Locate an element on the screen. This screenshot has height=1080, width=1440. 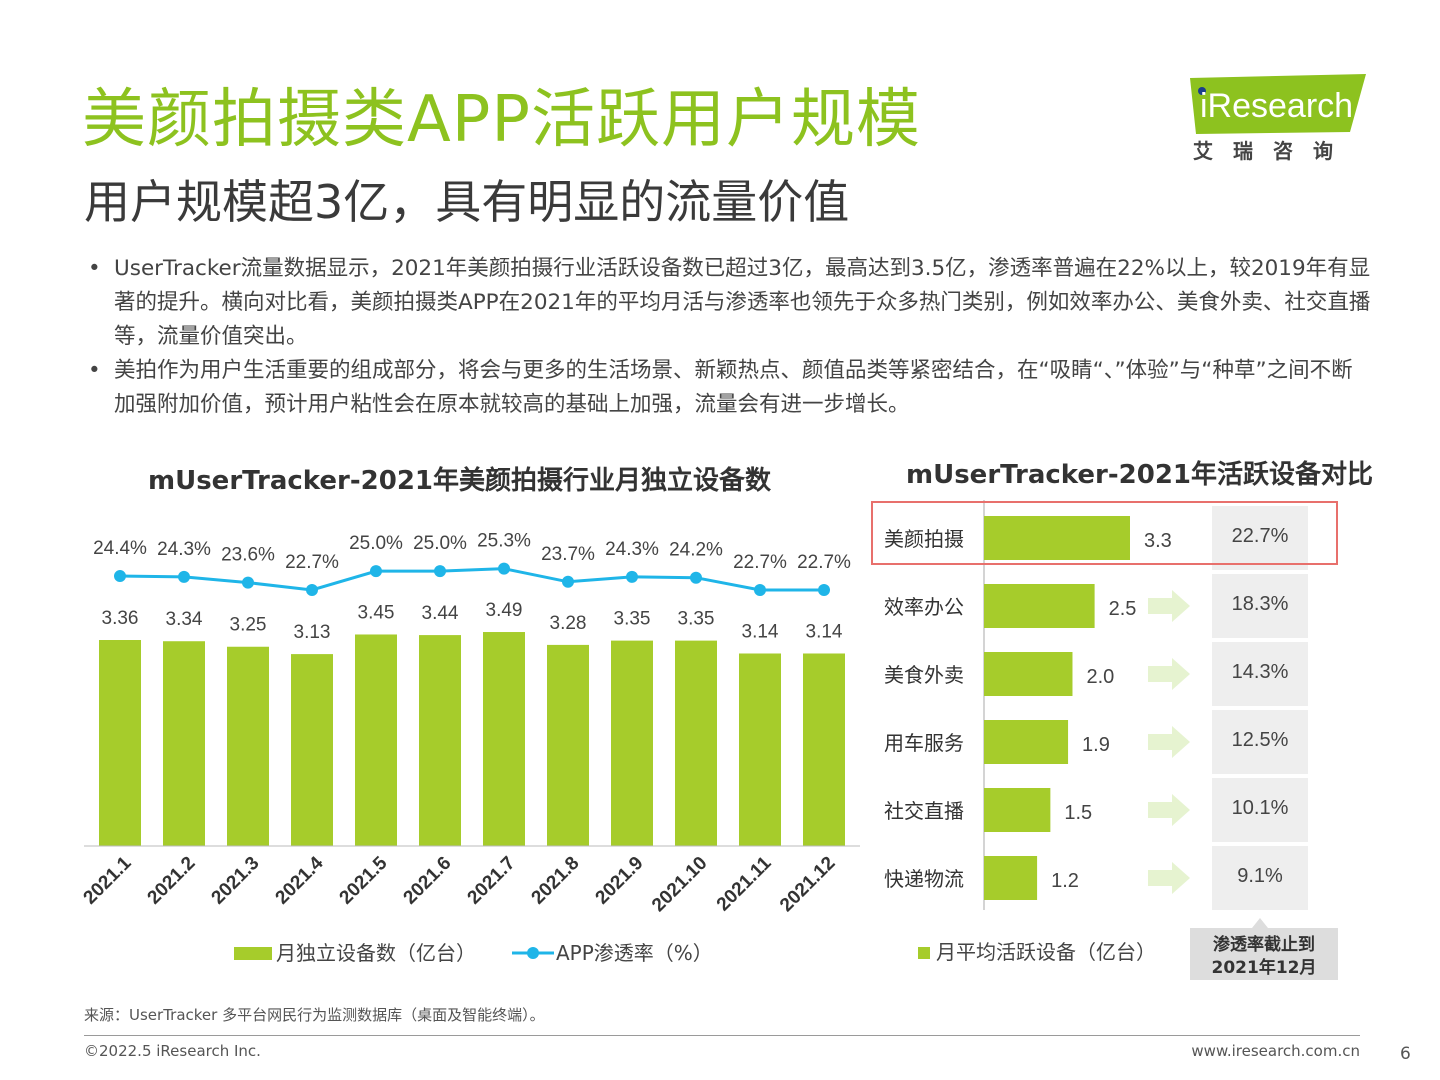
bar-value-label: 3.34 is located at coordinates (184, 619).